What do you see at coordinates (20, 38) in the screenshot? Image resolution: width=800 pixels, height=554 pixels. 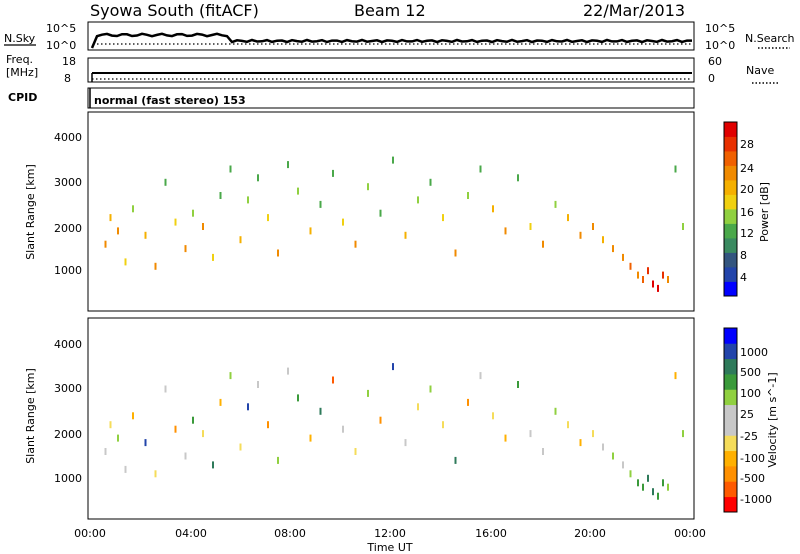 I see `noise-sky-label: N.Sky` at bounding box center [20, 38].